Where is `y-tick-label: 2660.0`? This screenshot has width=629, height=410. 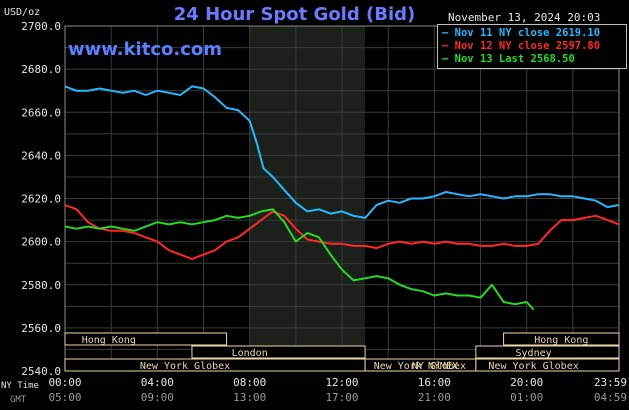 y-tick-label: 2660.0 is located at coordinates (41, 112).